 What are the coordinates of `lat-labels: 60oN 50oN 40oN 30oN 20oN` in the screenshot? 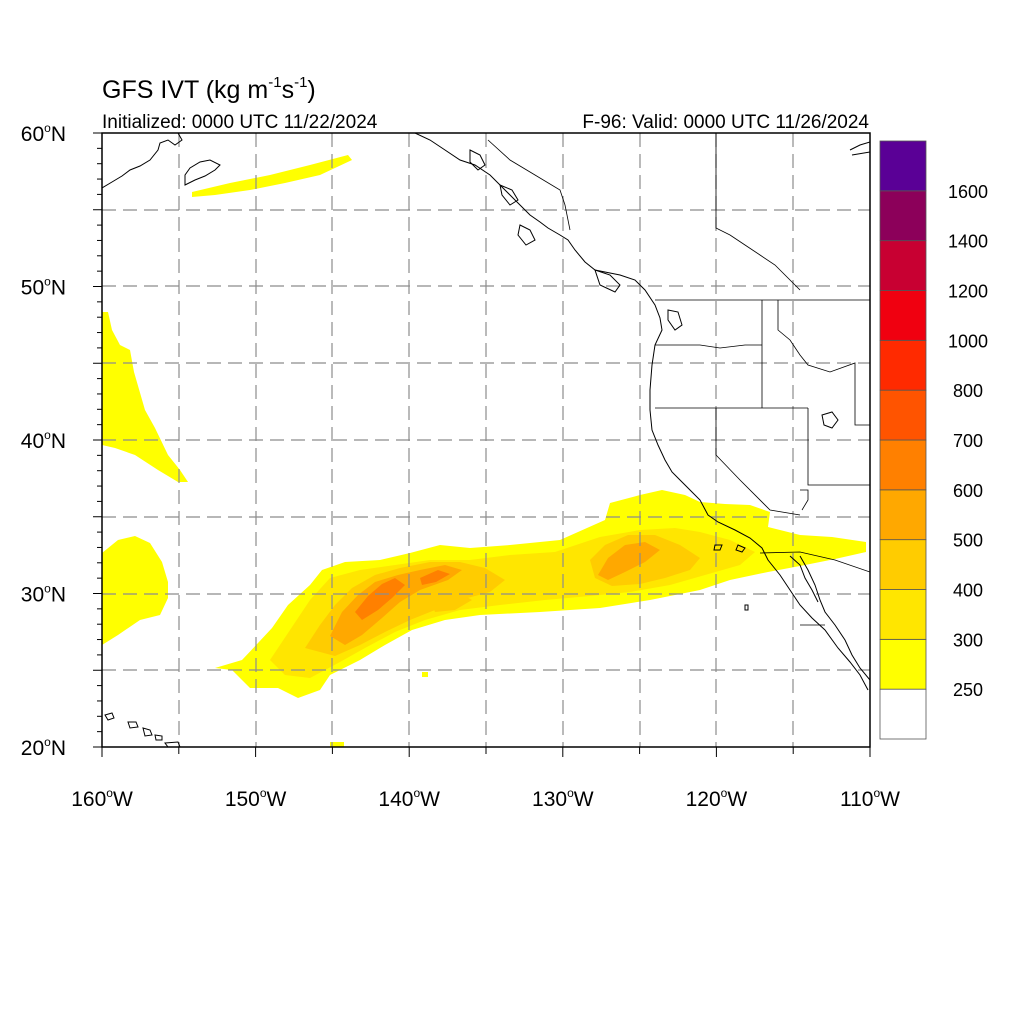 It's located at (43, 440).